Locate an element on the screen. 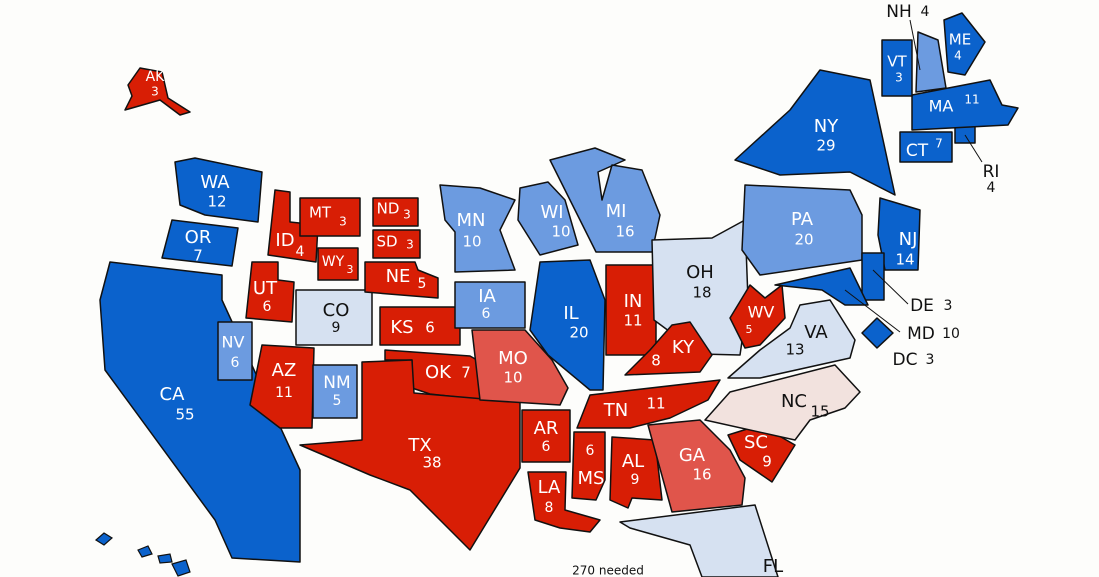 Image resolution: width=1099 pixels, height=577 pixels. state-abbr: GA is located at coordinates (692, 455).